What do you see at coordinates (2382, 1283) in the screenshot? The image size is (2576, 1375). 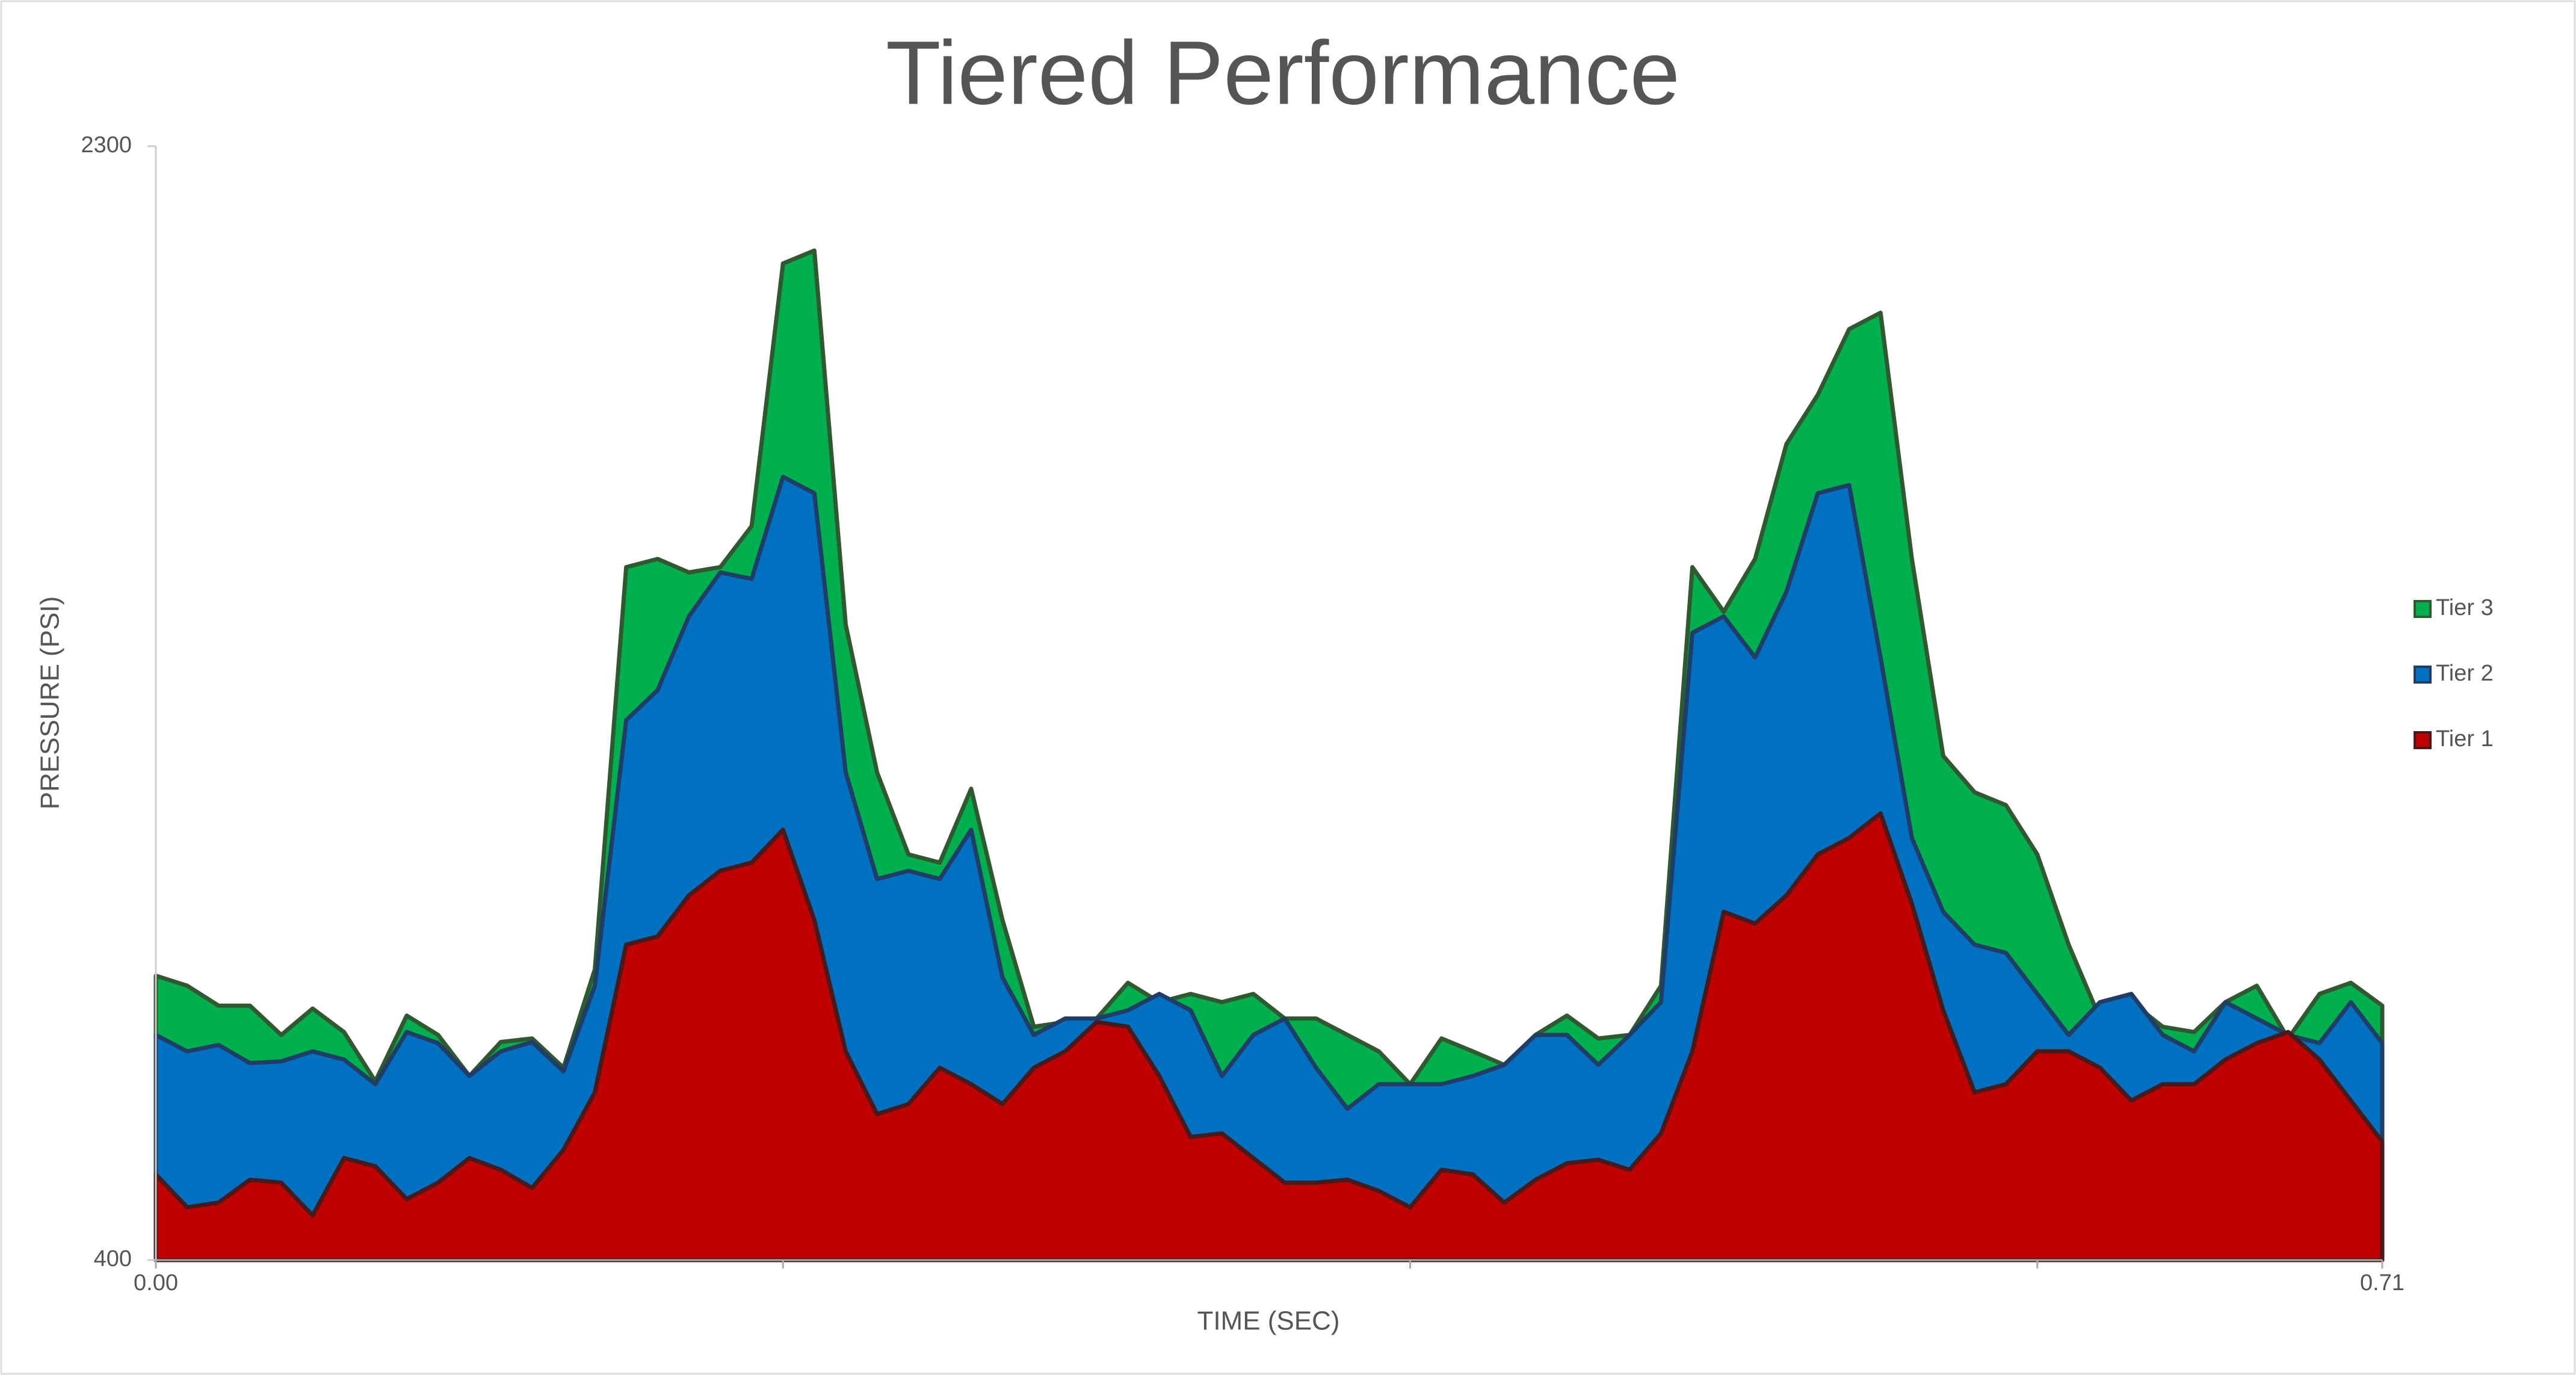 I see `x-tick-label: 0.71` at bounding box center [2382, 1283].